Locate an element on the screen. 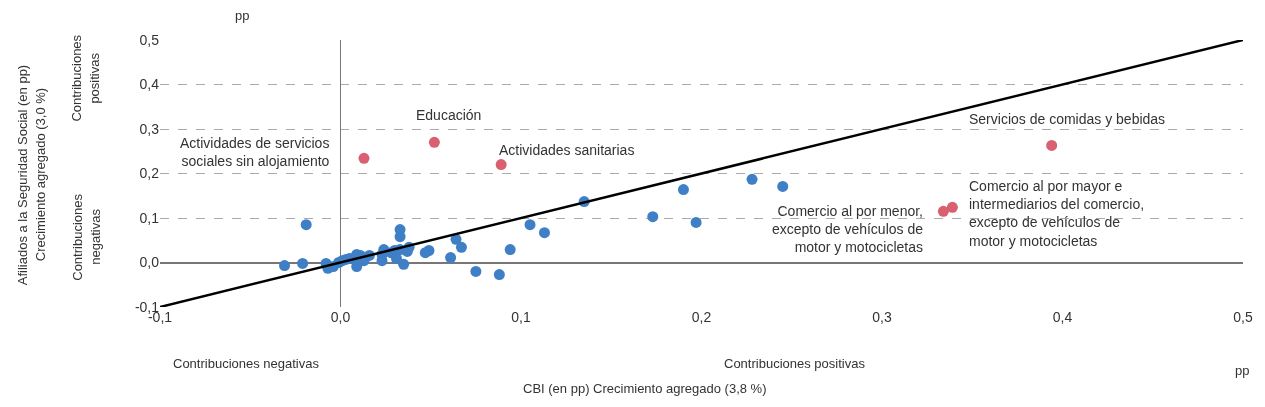 The image size is (1265, 407). x-axis-title: CBI (en pp) Crecimiento agregado (3,8 %) is located at coordinates (645, 388).